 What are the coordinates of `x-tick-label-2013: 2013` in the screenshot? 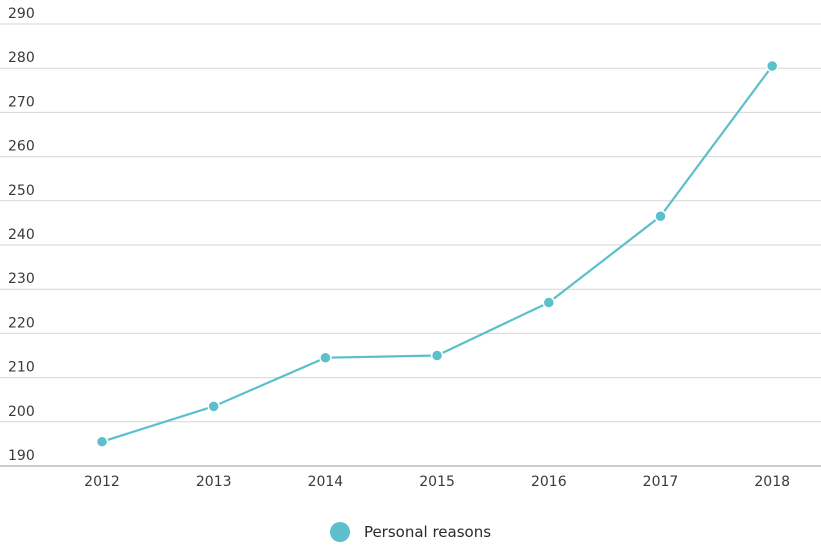 It's located at (214, 482).